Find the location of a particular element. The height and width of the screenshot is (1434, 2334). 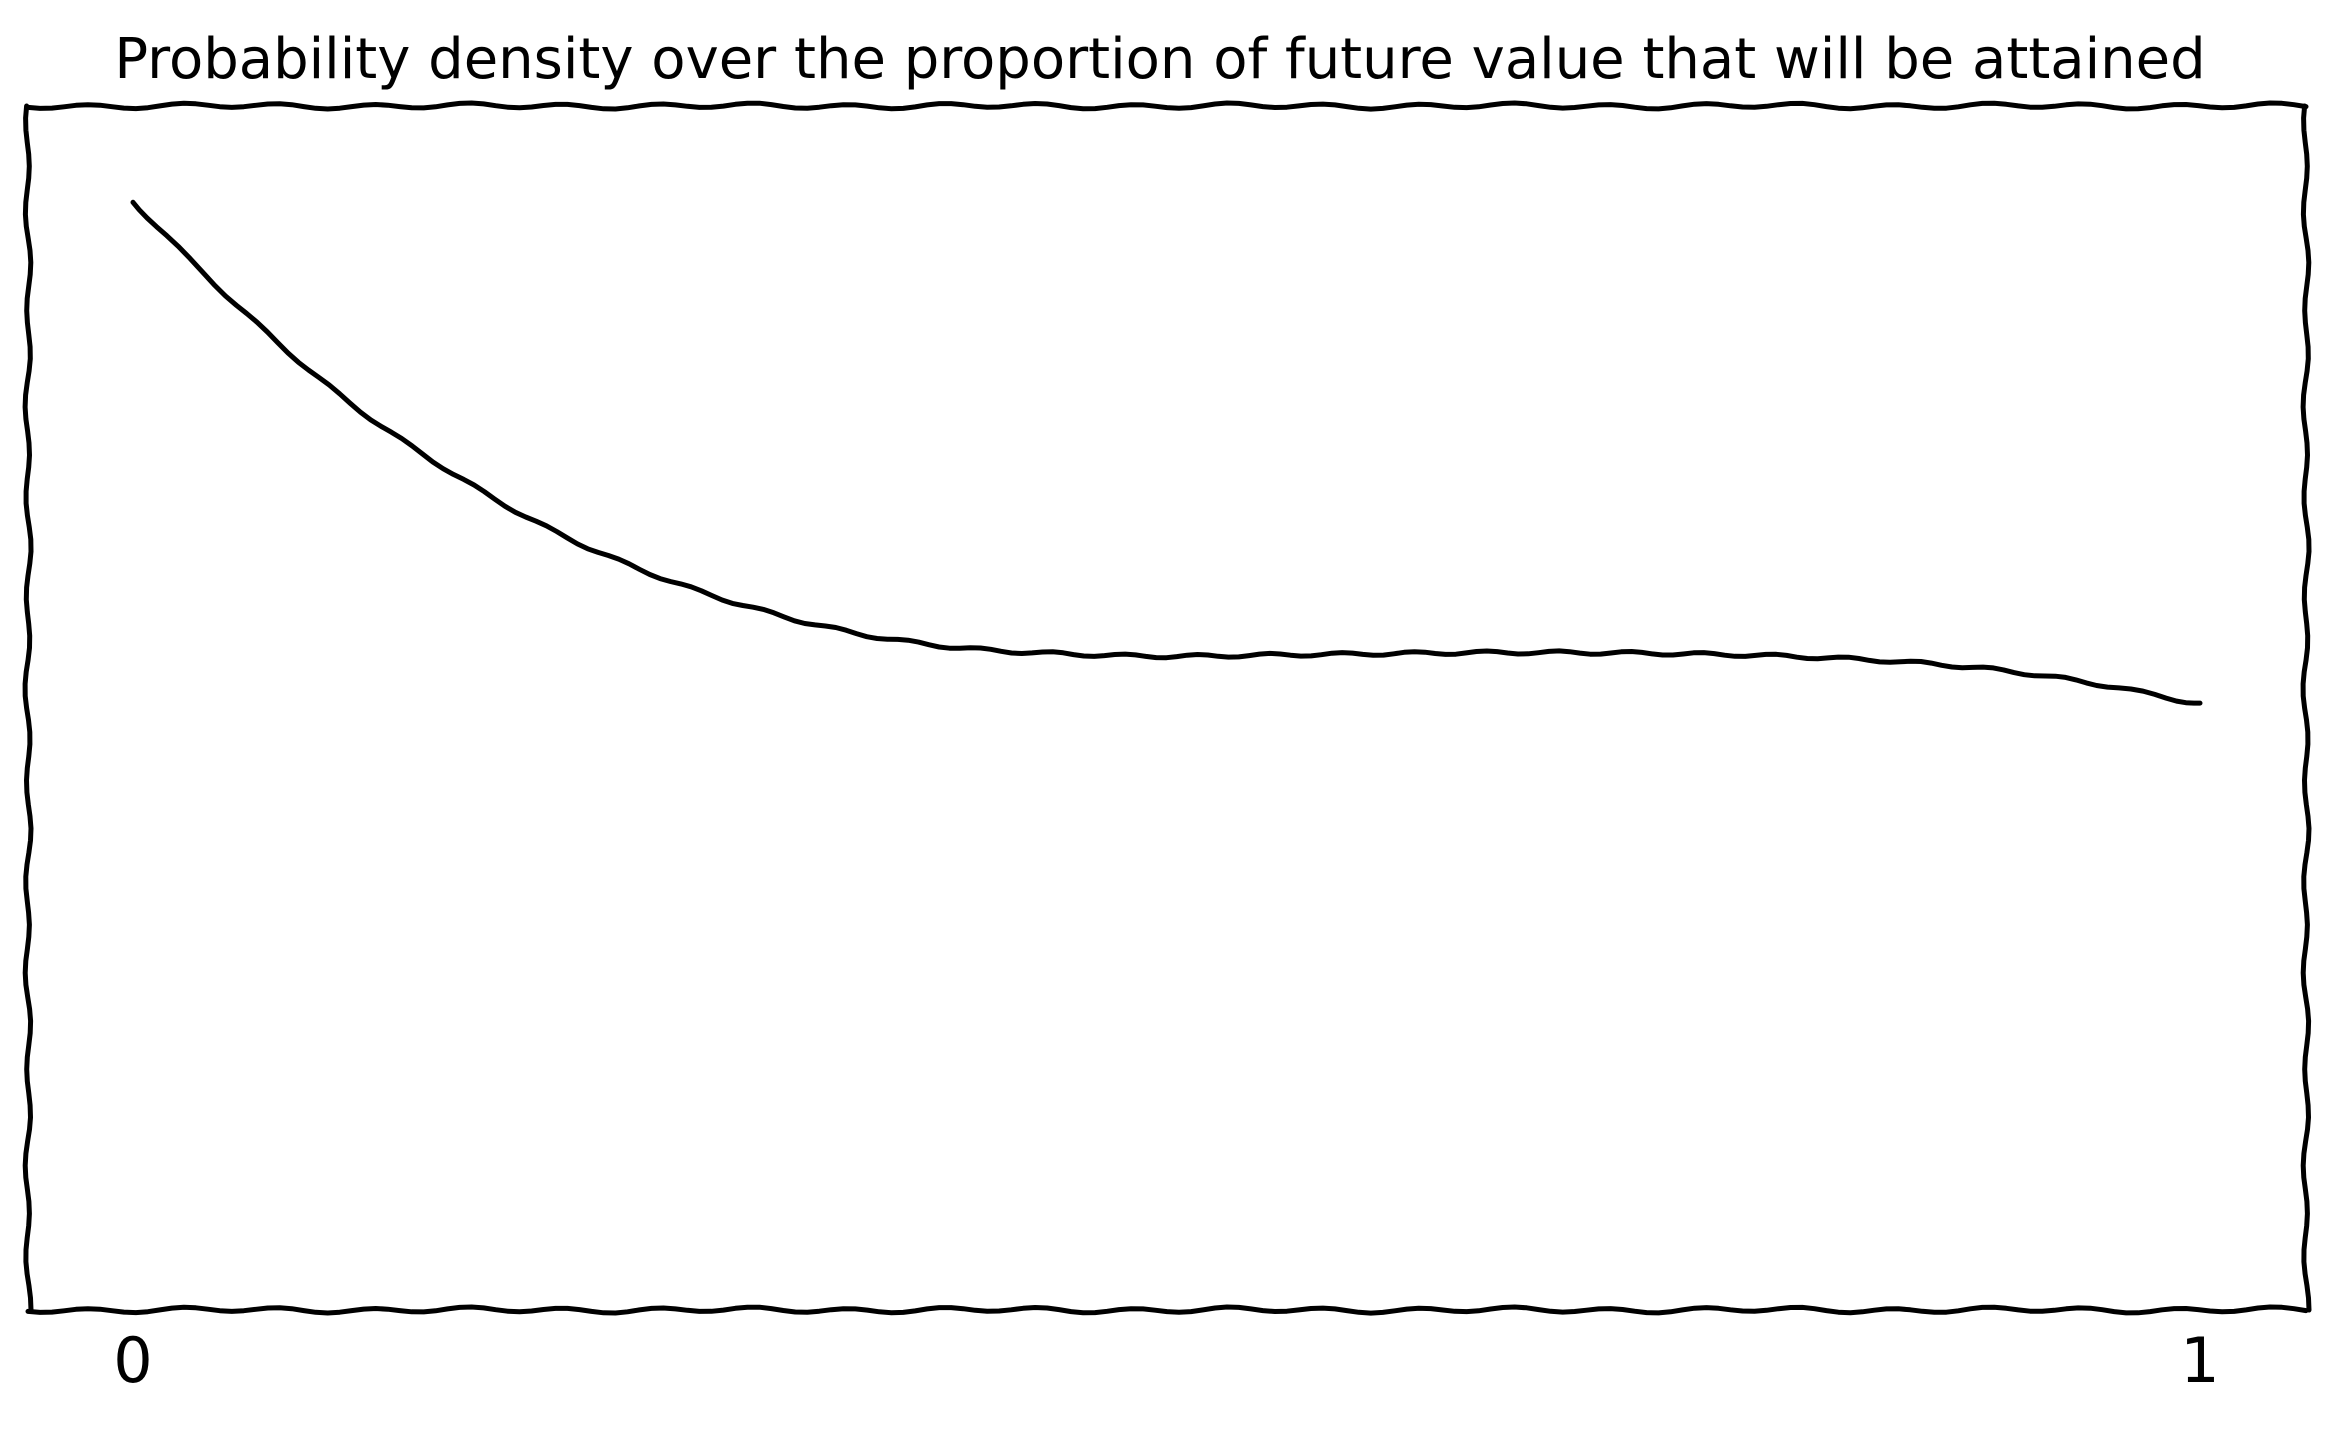

x-tick-label: 1 is located at coordinates (2199, 1360).